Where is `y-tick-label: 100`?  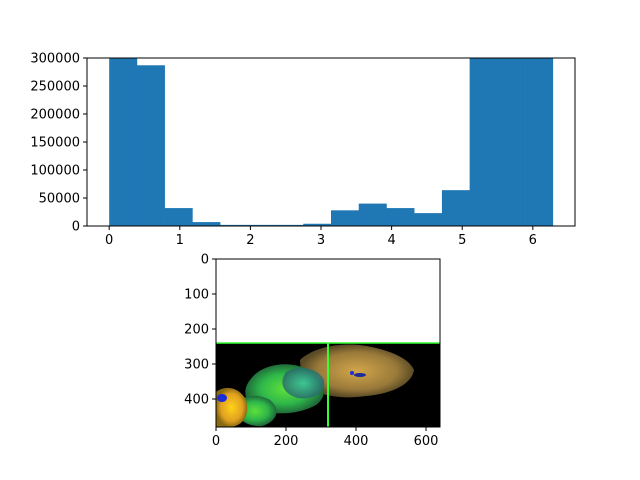
y-tick-label: 100 is located at coordinates (196, 295).